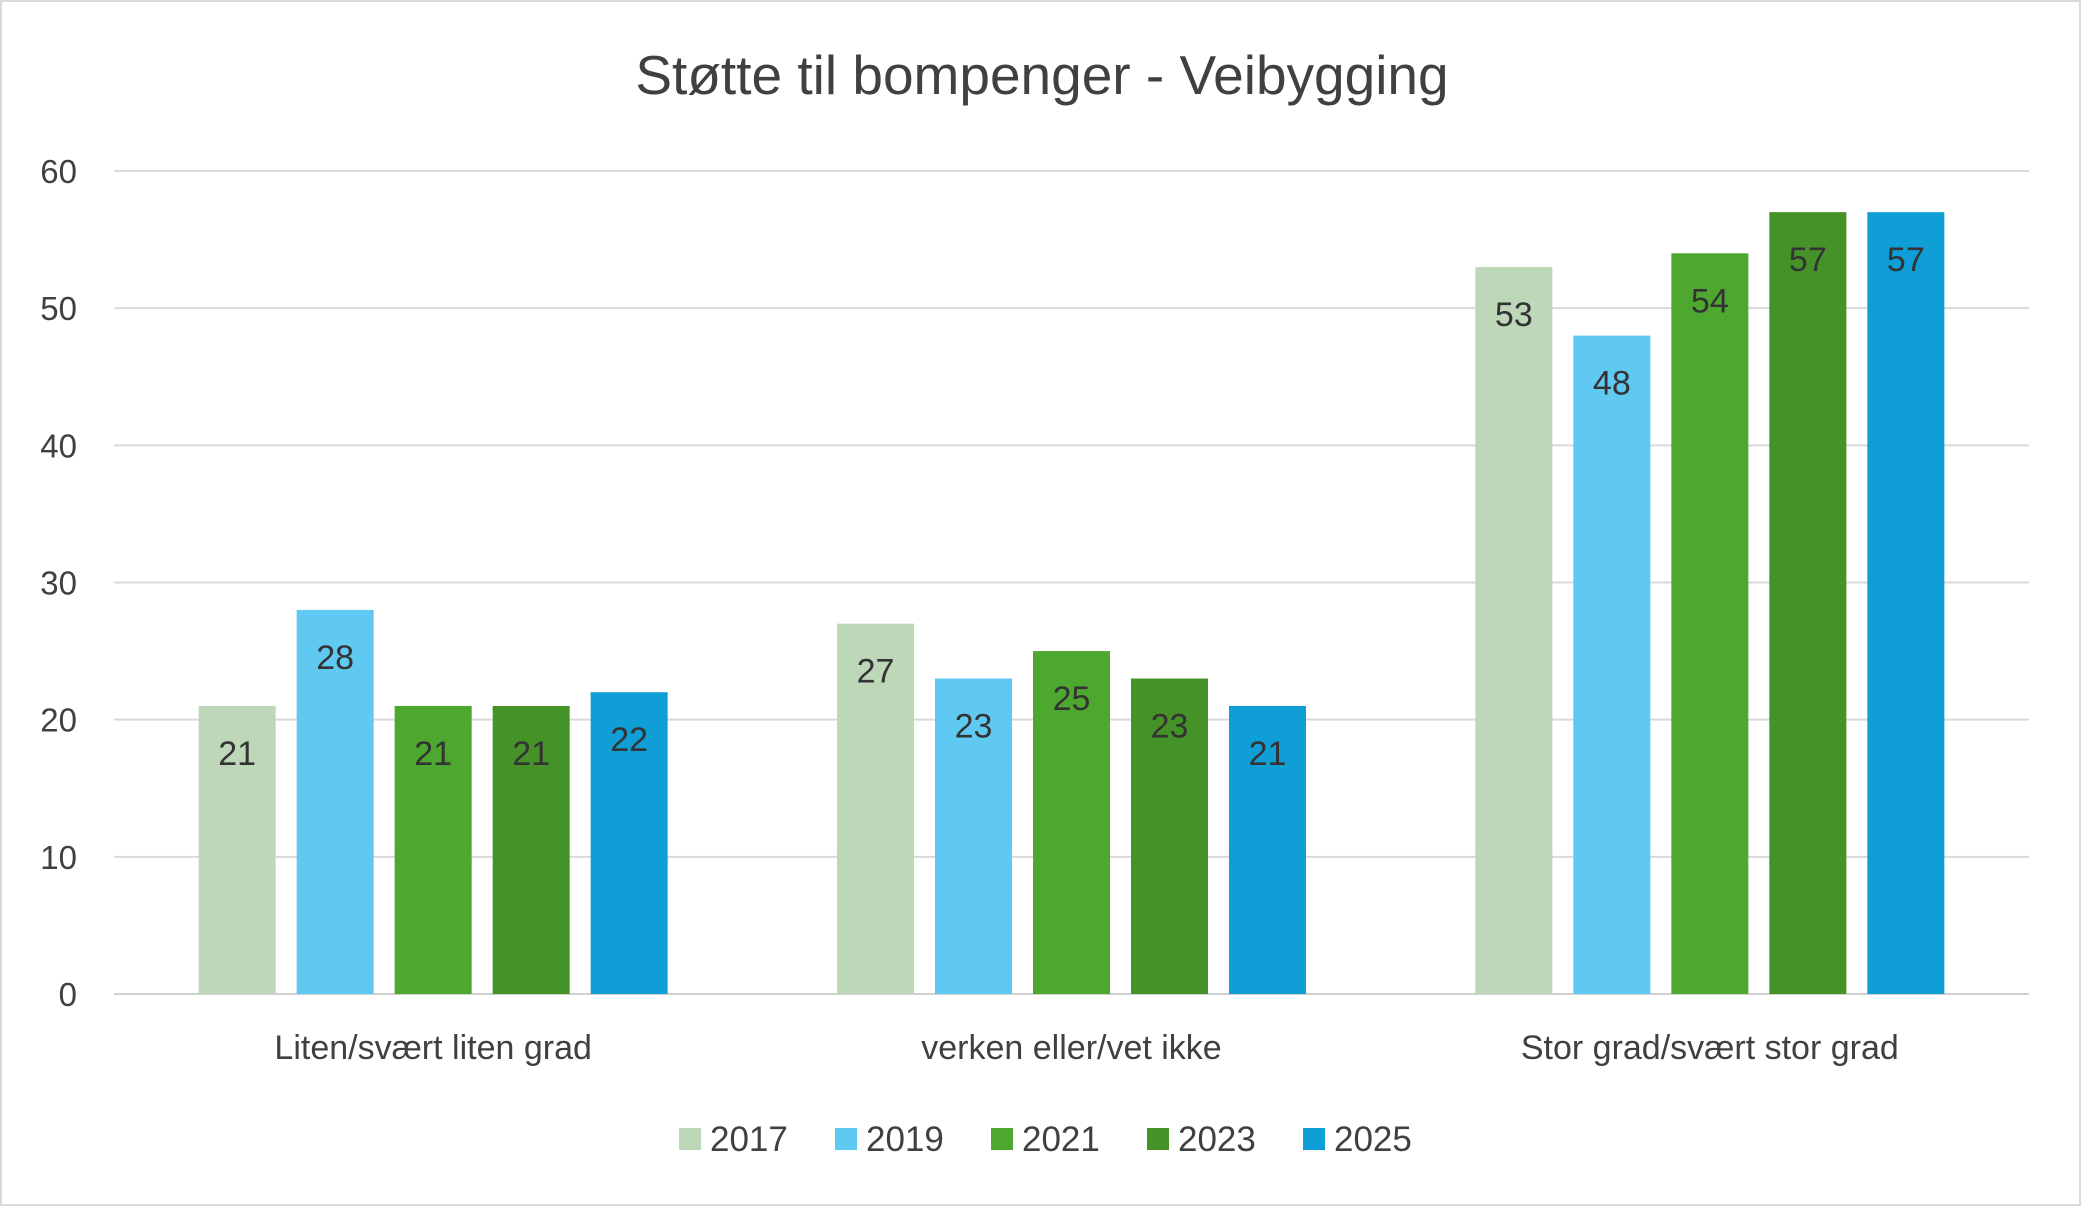 Image resolution: width=2081 pixels, height=1206 pixels. What do you see at coordinates (58, 857) in the screenshot?
I see `y-tick-label: 10` at bounding box center [58, 857].